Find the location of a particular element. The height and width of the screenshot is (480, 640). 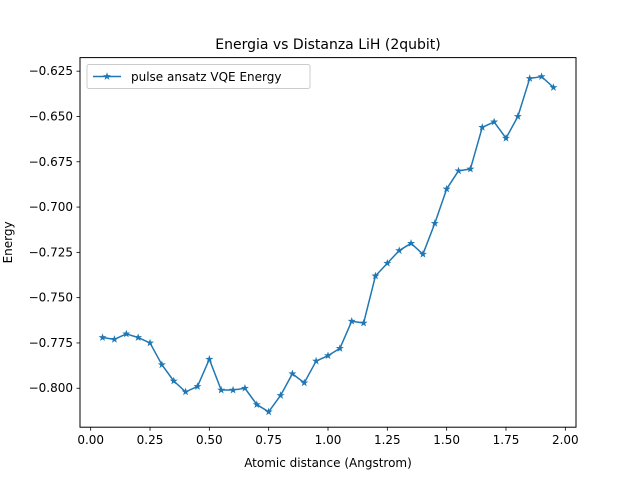

legend-label: pulse ansatz VQE Energy is located at coordinates (206, 77).